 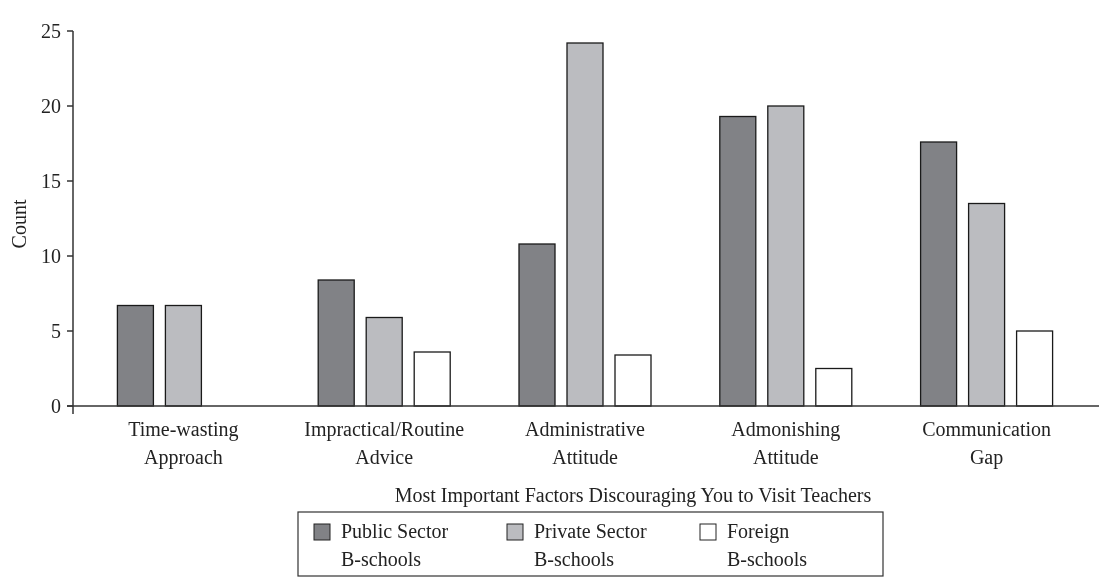 I want to click on x-tick-label: Communication Gap, so click(x=987, y=443).